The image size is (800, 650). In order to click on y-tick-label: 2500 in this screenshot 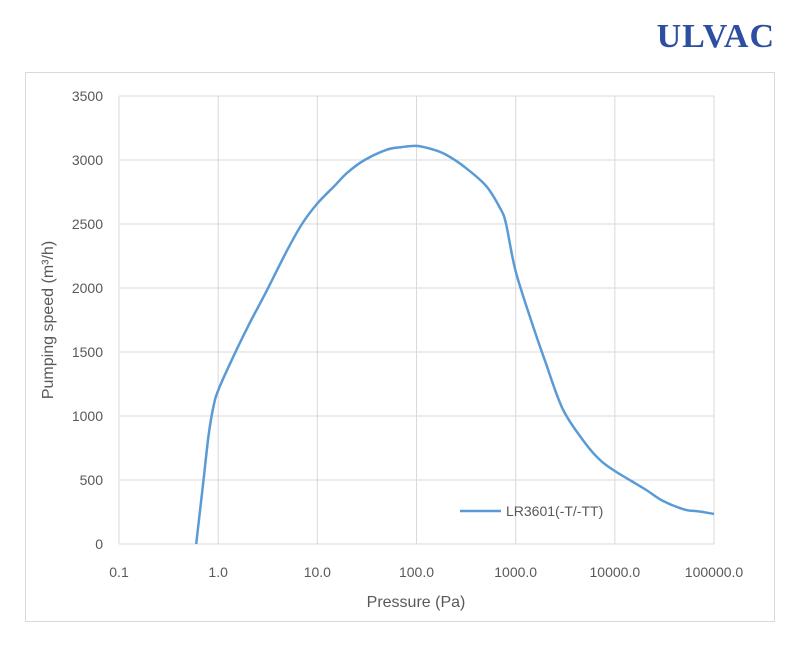, I will do `click(87, 224)`.